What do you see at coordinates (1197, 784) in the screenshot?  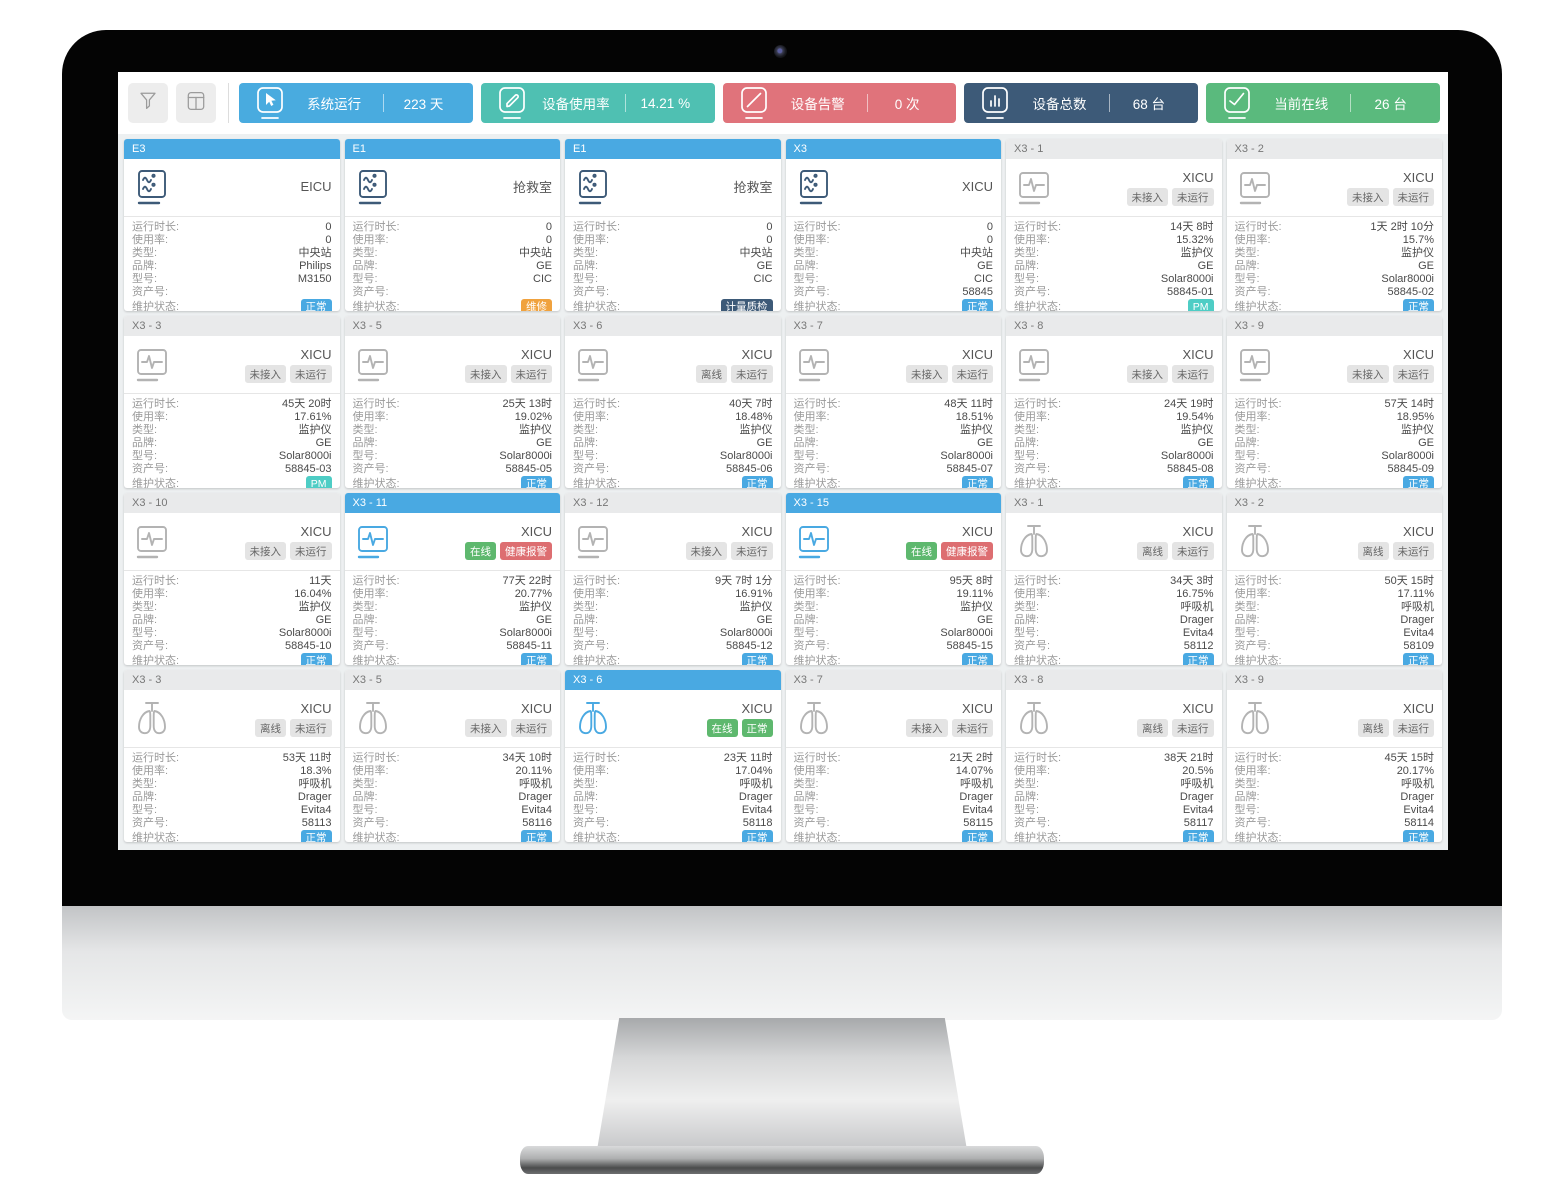 I see `detail-value: 呼吸机` at bounding box center [1197, 784].